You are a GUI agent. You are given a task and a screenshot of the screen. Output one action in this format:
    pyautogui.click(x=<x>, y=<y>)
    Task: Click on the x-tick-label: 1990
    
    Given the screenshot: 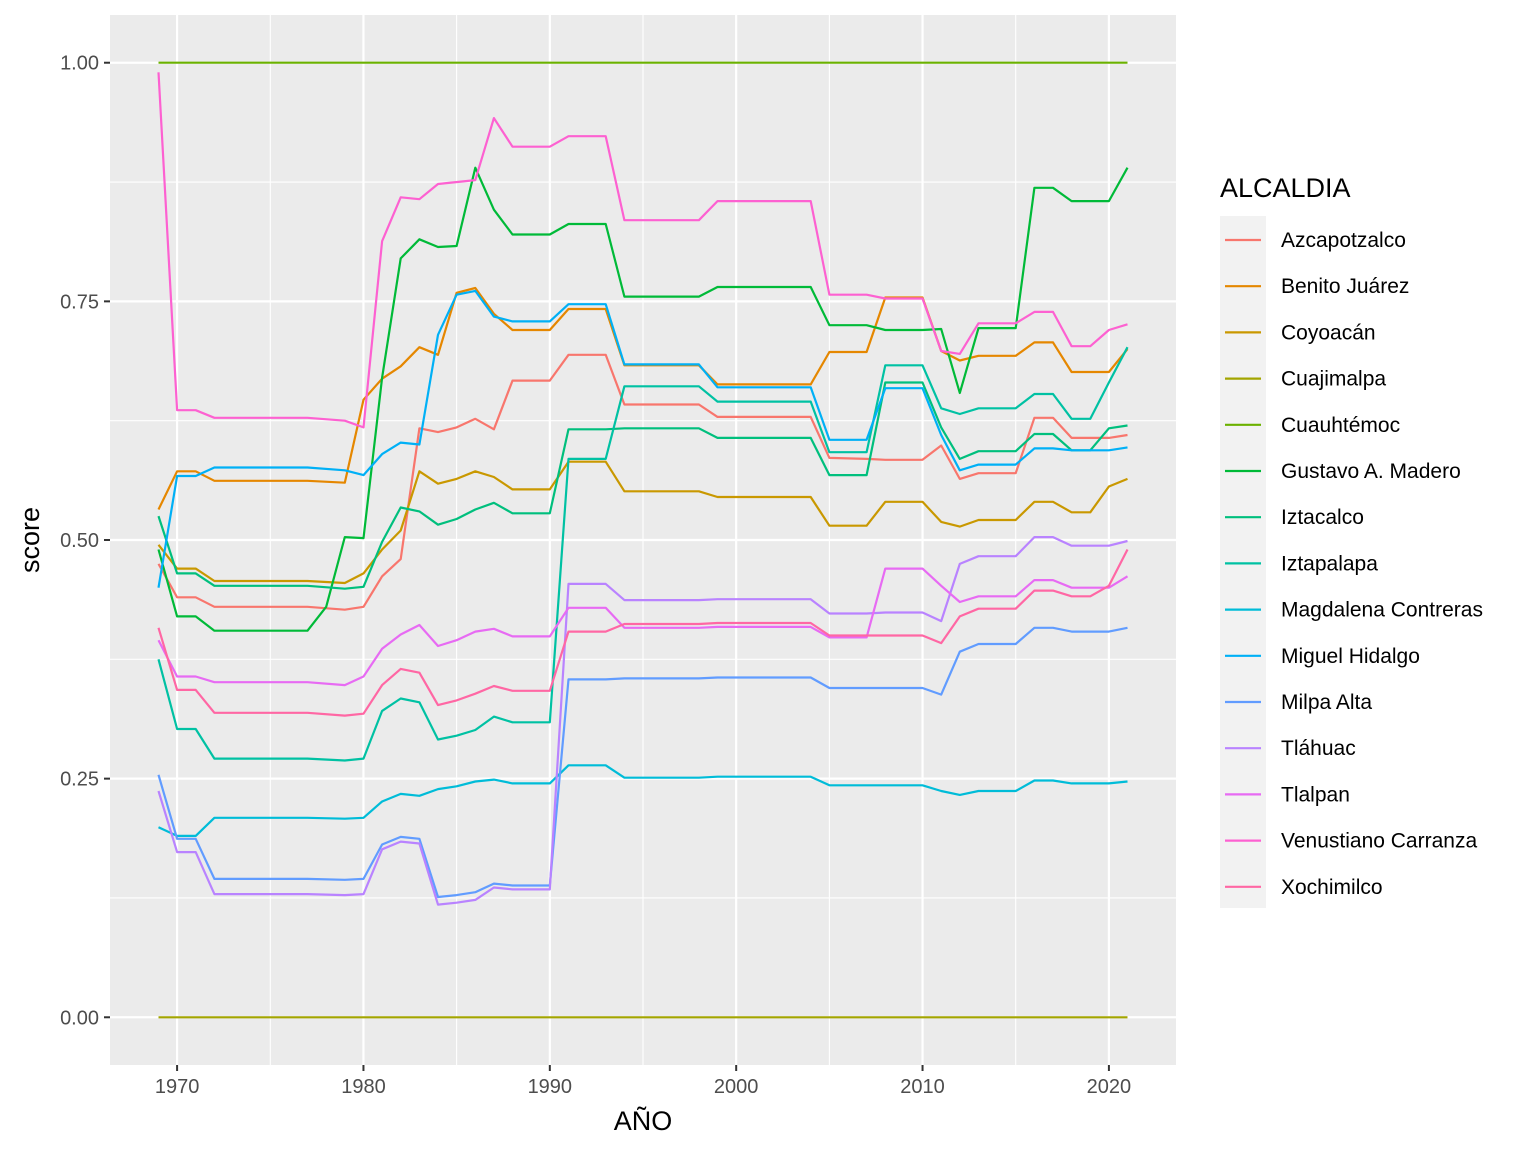 What is the action you would take?
    pyautogui.click(x=550, y=1087)
    